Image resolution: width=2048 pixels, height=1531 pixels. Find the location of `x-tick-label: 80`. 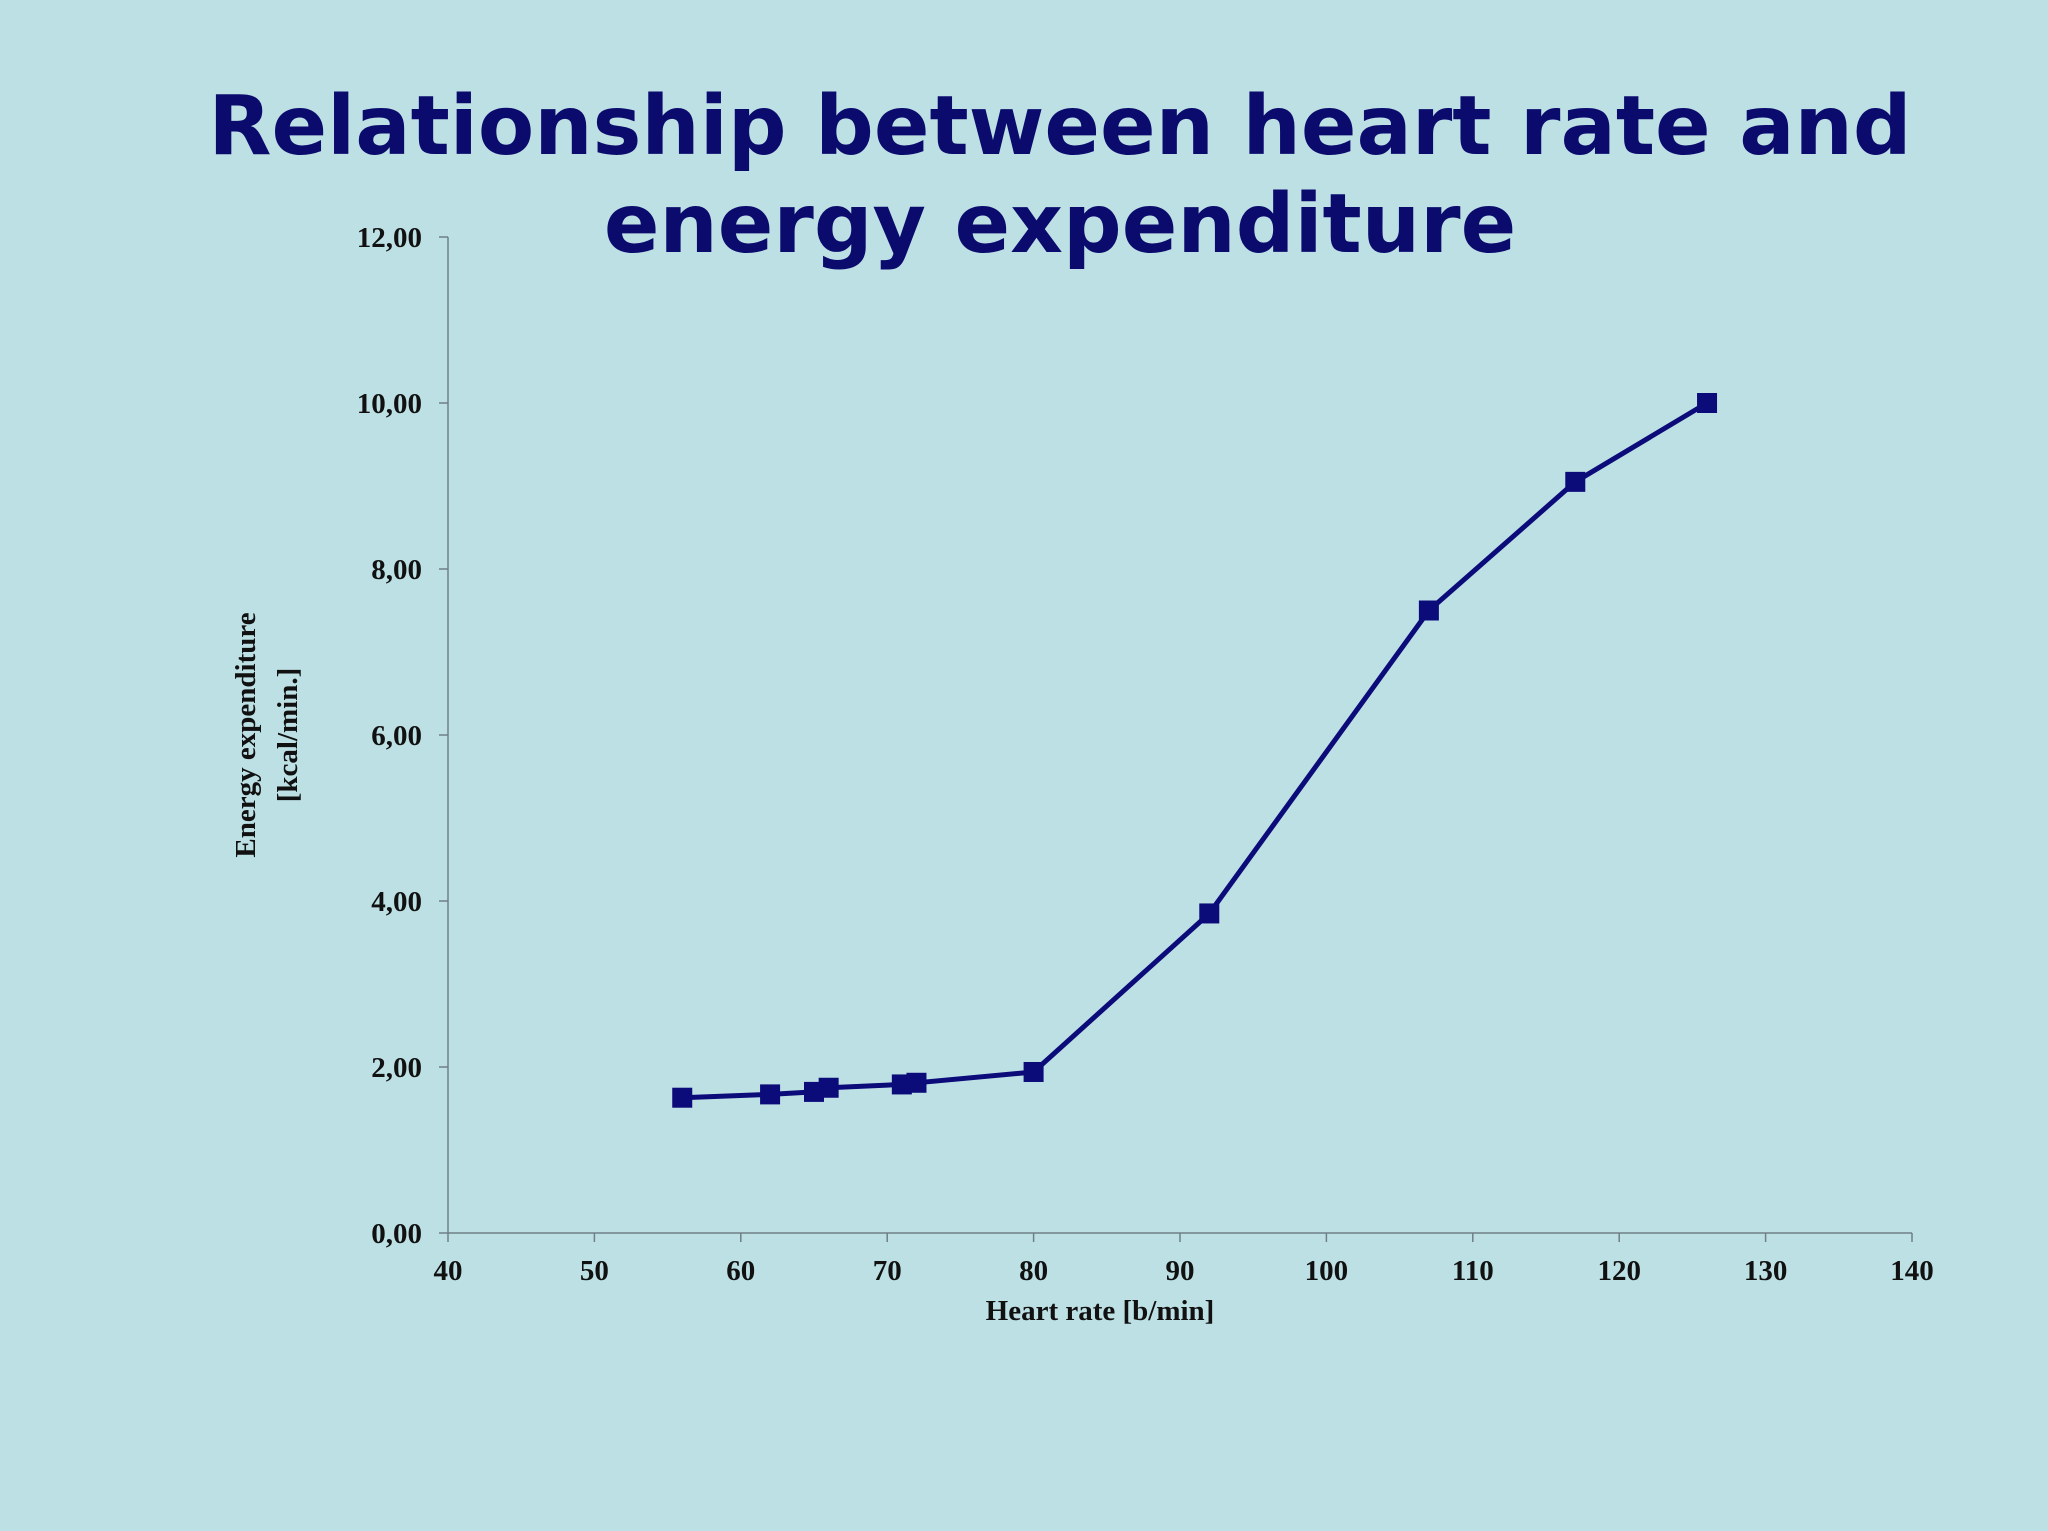

x-tick-label: 80 is located at coordinates (1033, 1271).